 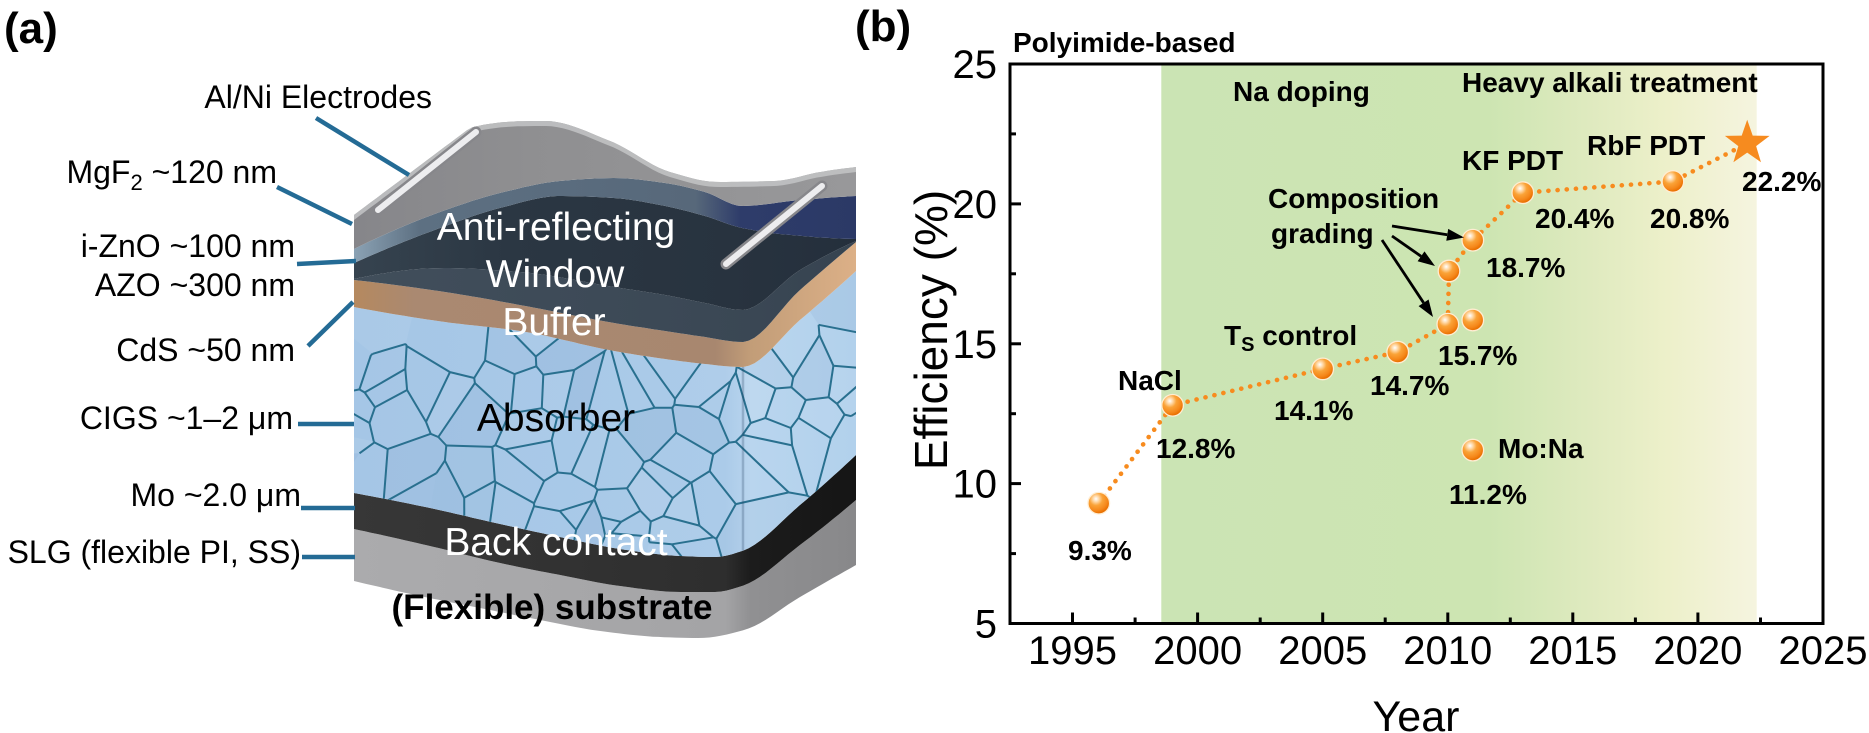 What do you see at coordinates (216, 495) in the screenshot?
I see `svg-text: Mo ~2.0 μm` at bounding box center [216, 495].